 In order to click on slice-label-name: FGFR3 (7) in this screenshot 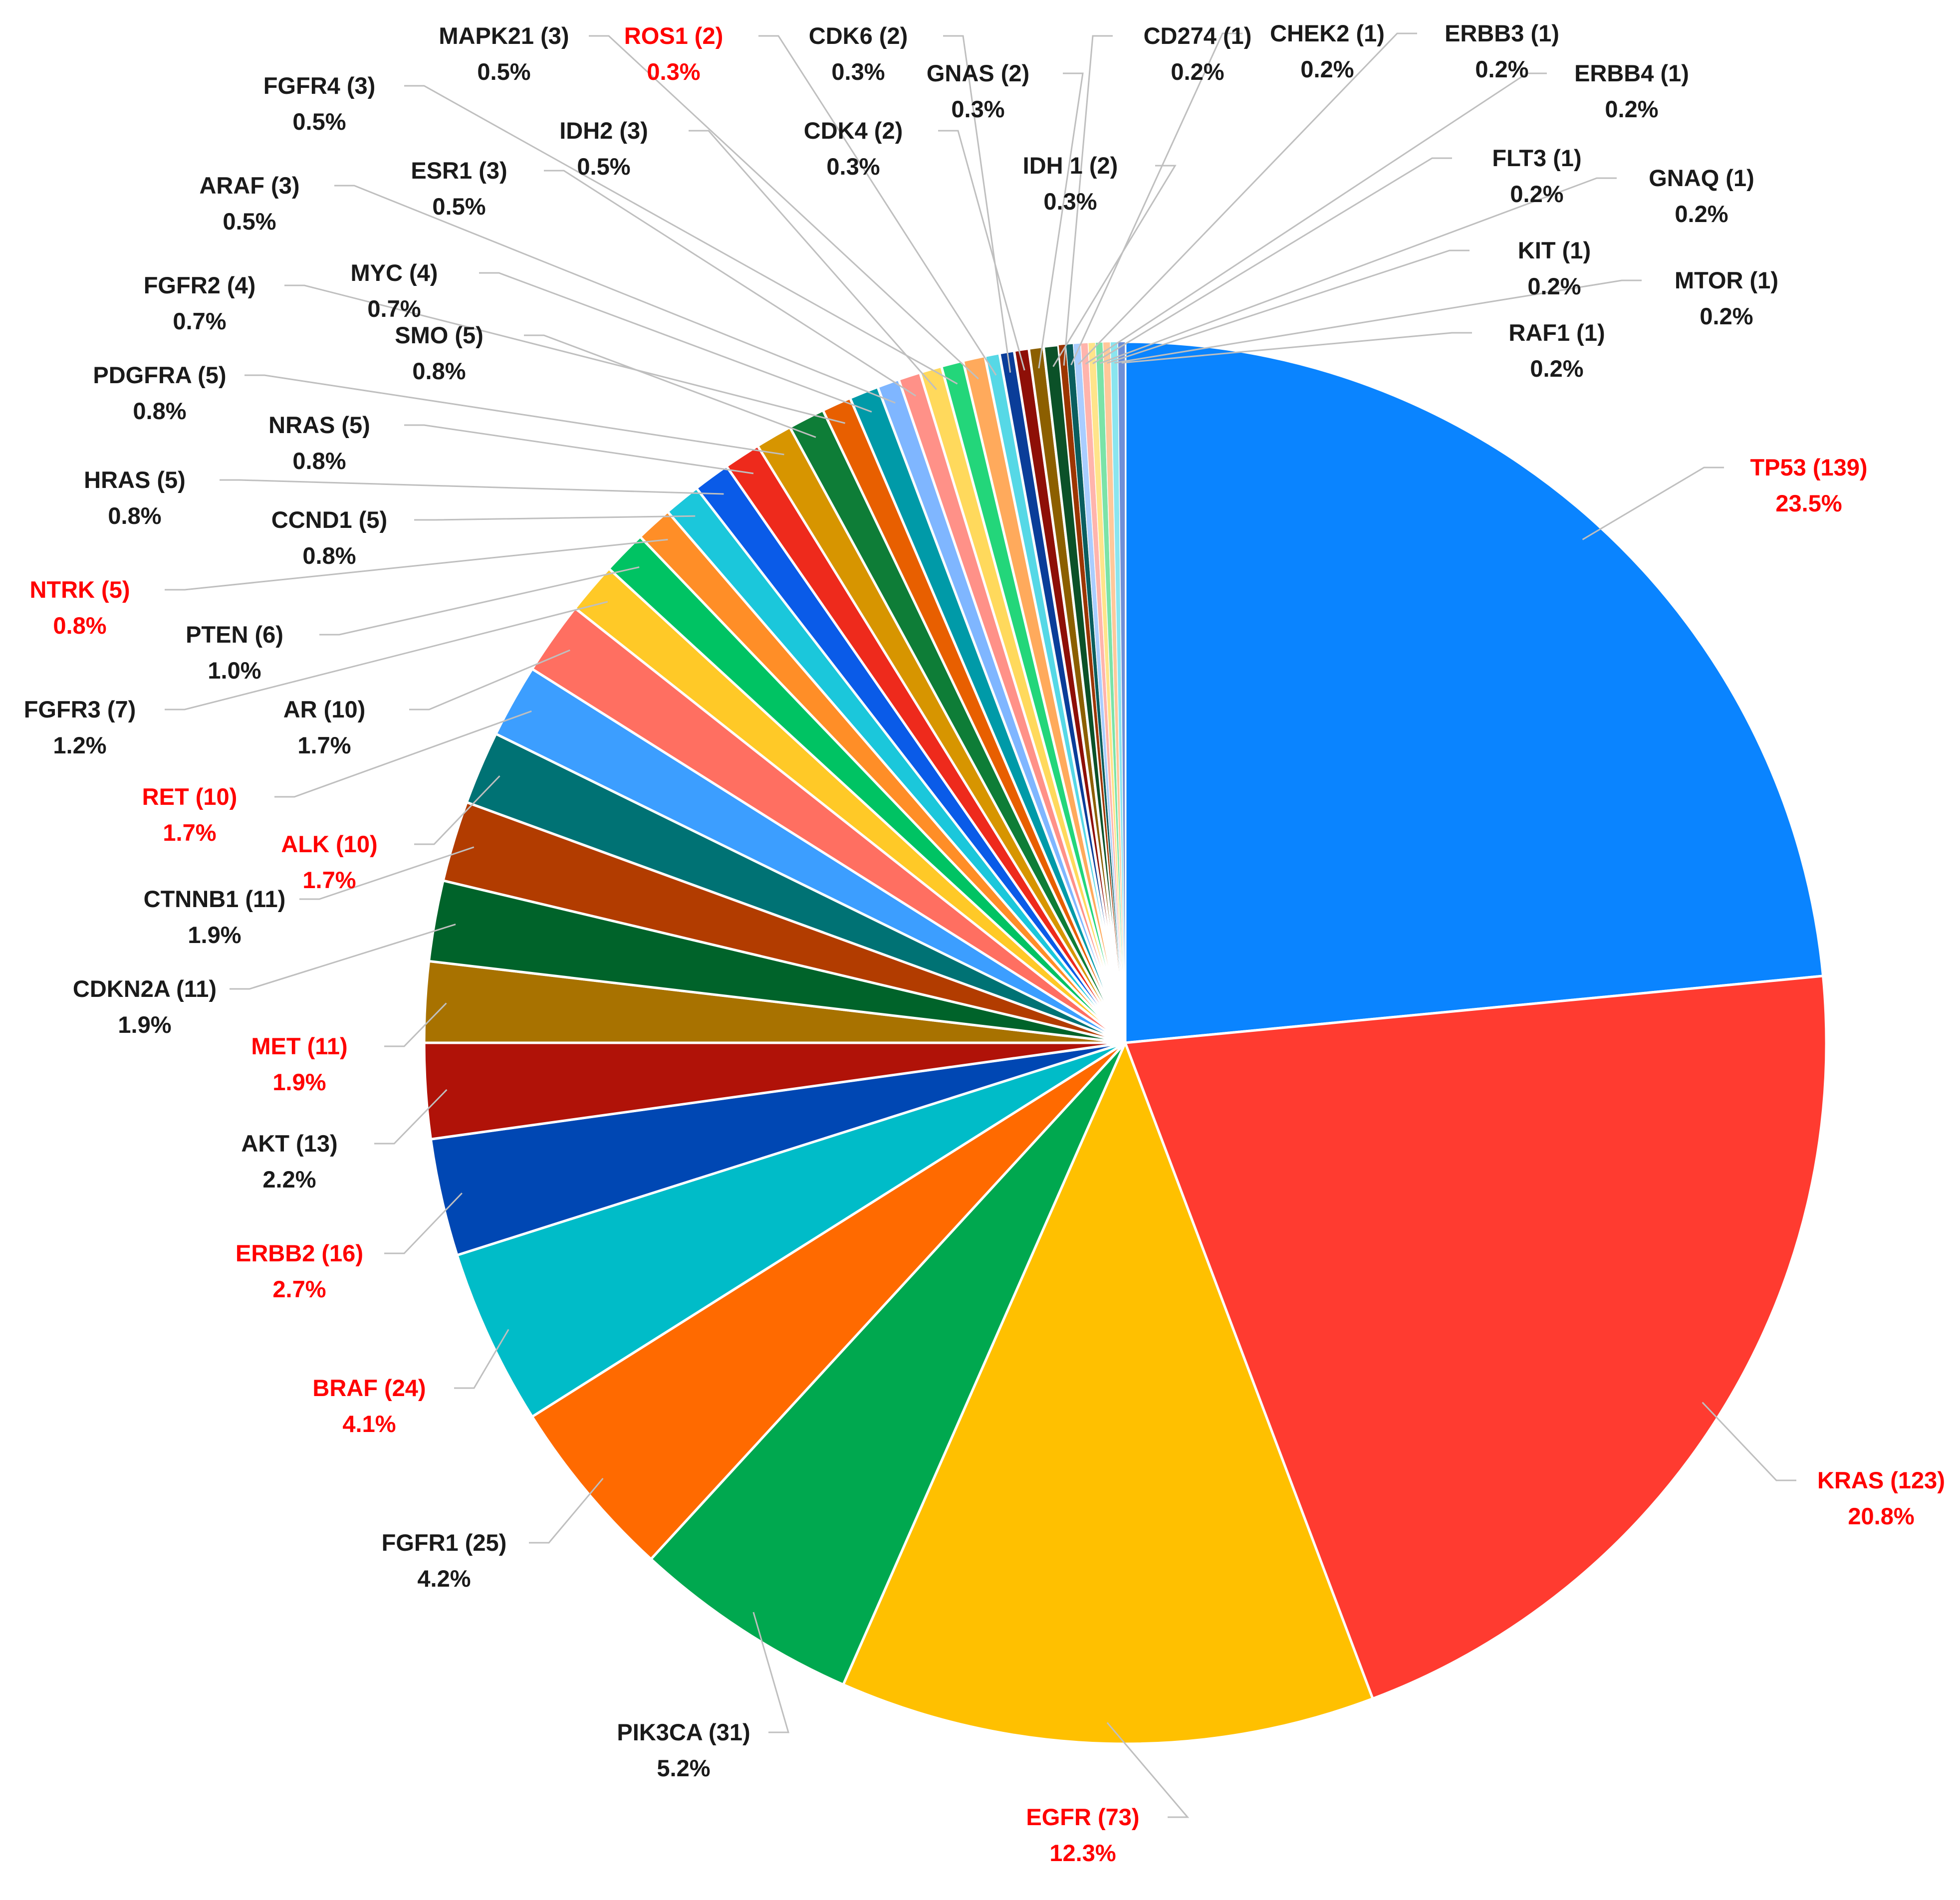, I will do `click(80, 709)`.